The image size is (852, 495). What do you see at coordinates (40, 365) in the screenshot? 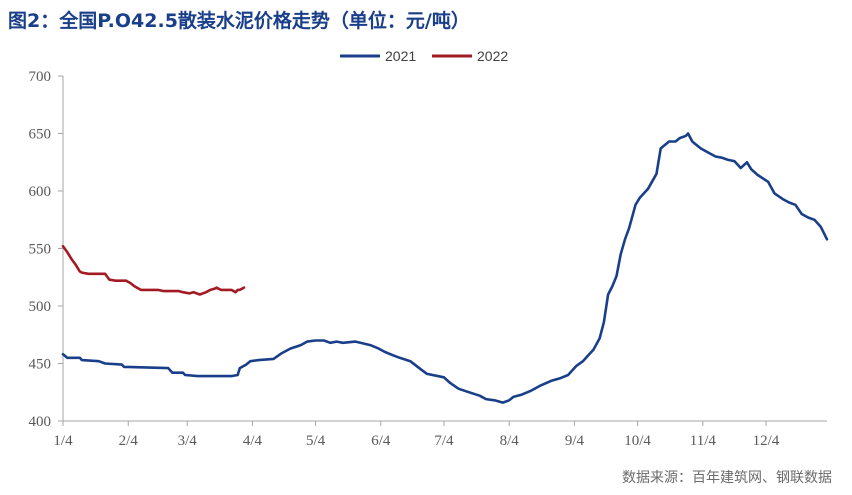
I see `y-tick-label: 450` at bounding box center [40, 365].